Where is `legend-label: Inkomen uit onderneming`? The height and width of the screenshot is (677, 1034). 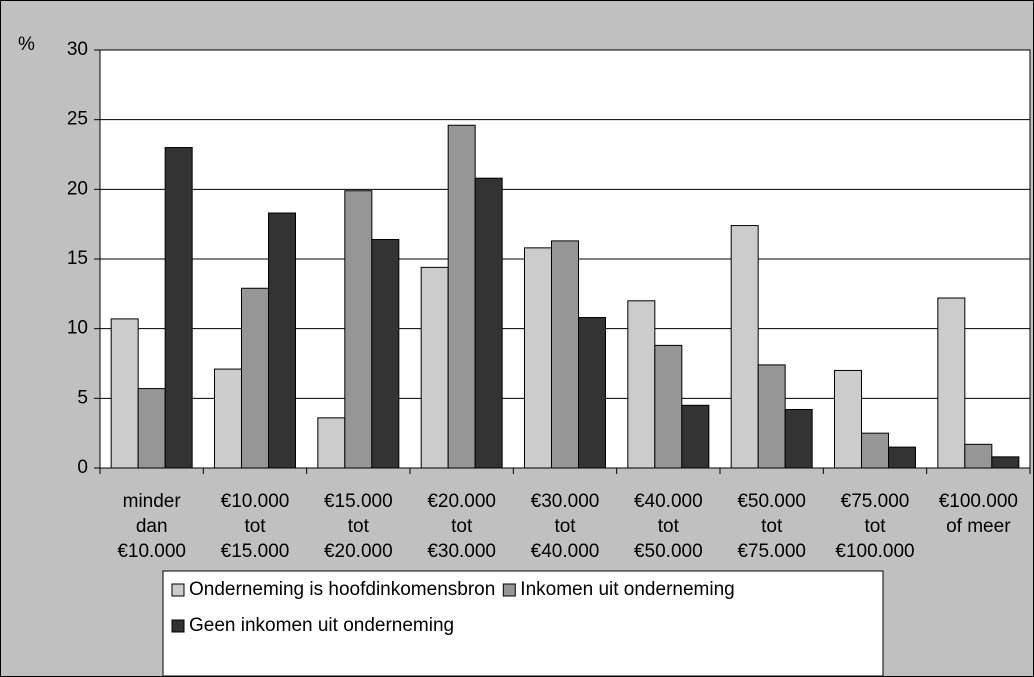
legend-label: Inkomen uit onderneming is located at coordinates (627, 589).